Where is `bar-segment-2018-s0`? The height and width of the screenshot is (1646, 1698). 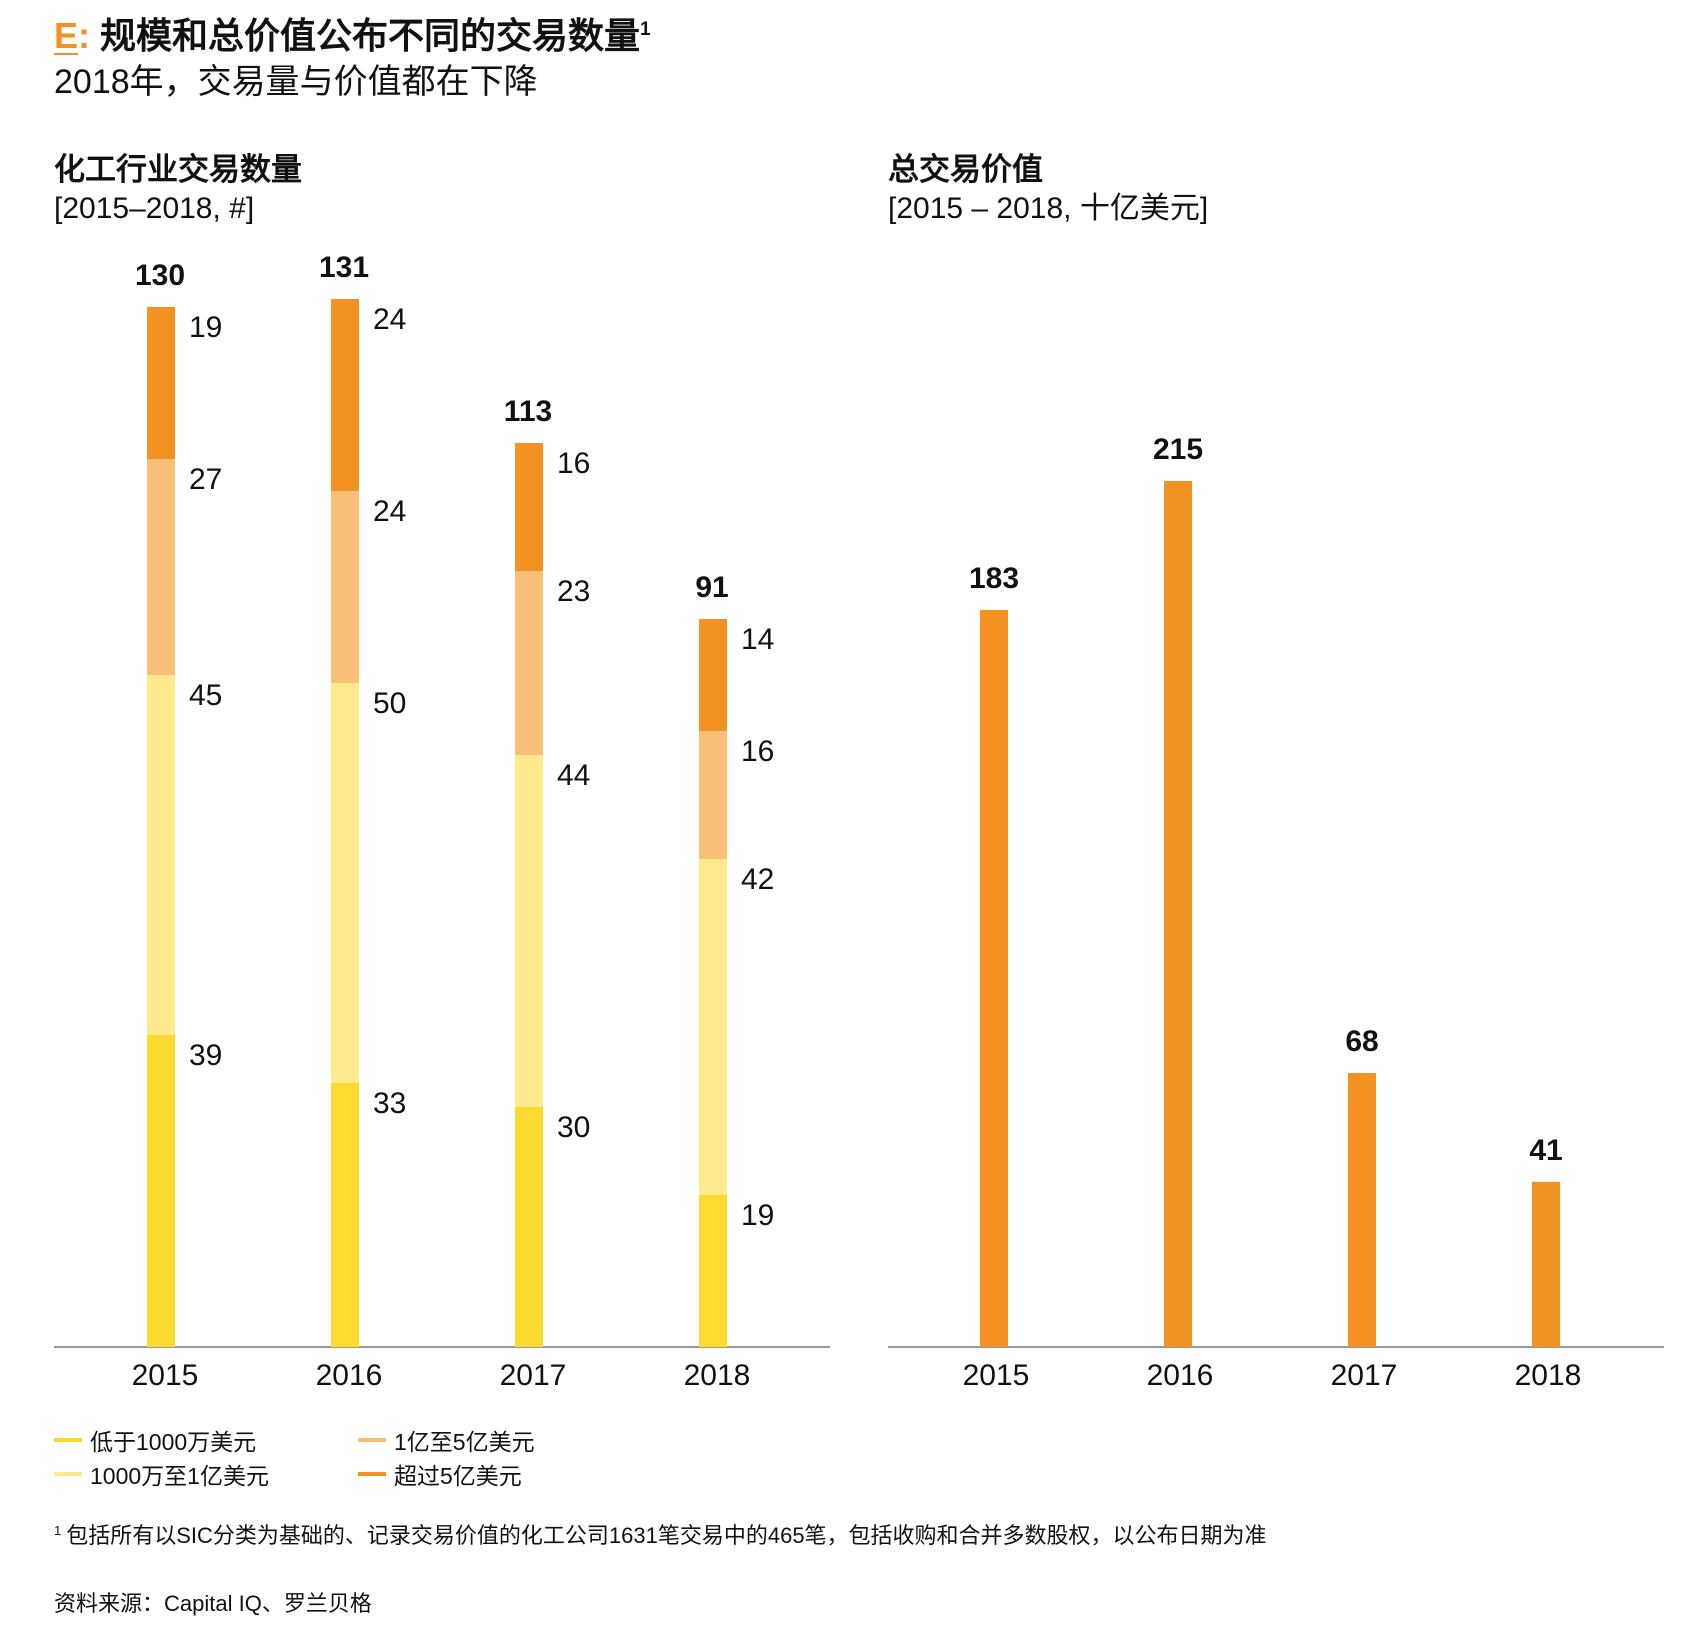
bar-segment-2018-s0 is located at coordinates (713, 1271).